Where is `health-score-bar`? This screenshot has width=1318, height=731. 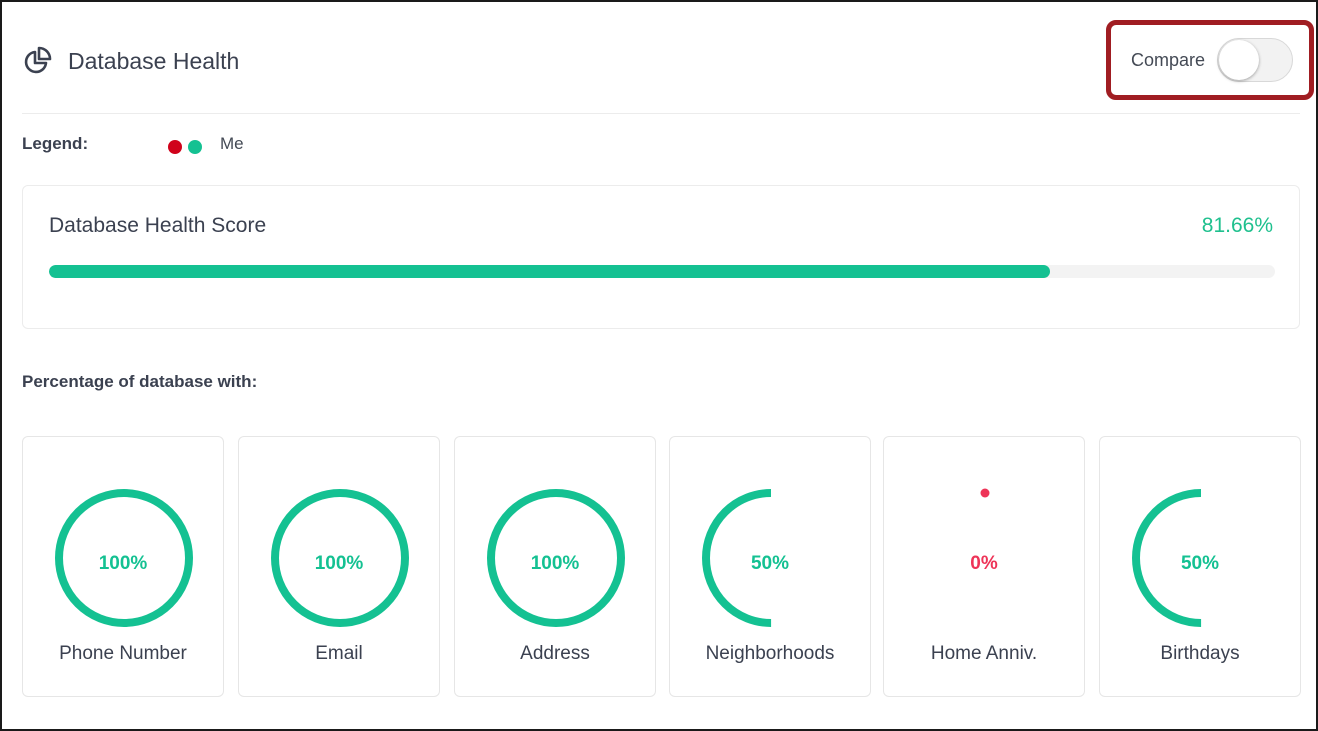
health-score-bar is located at coordinates (662, 271).